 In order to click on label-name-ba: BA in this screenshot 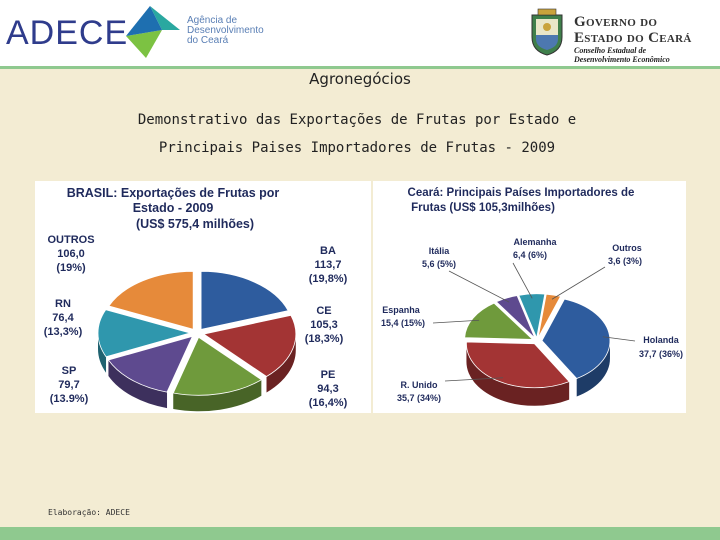, I will do `click(328, 251)`.